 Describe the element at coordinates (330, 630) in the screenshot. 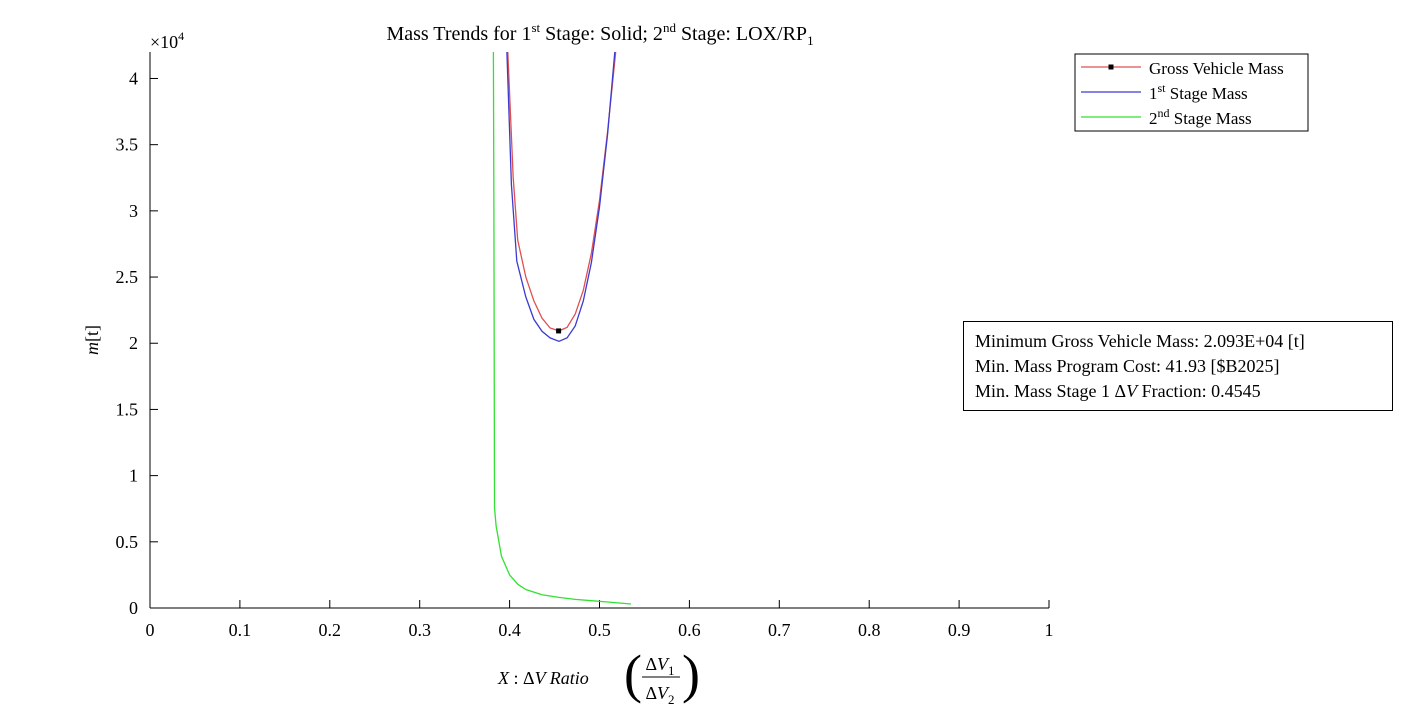

I see `x-tick-label: 0.2` at that location.